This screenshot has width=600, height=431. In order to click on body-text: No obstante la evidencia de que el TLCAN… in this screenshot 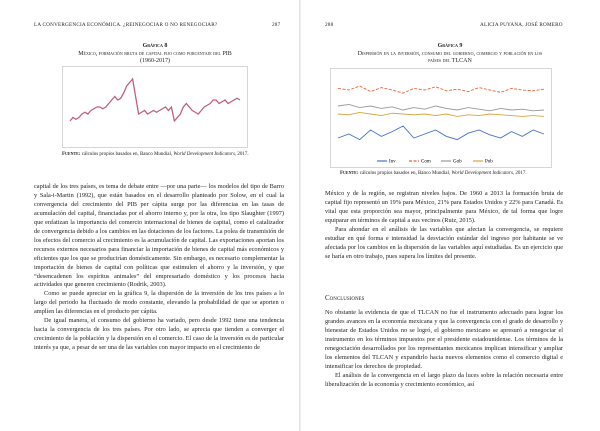, I will do `click(444, 349)`.